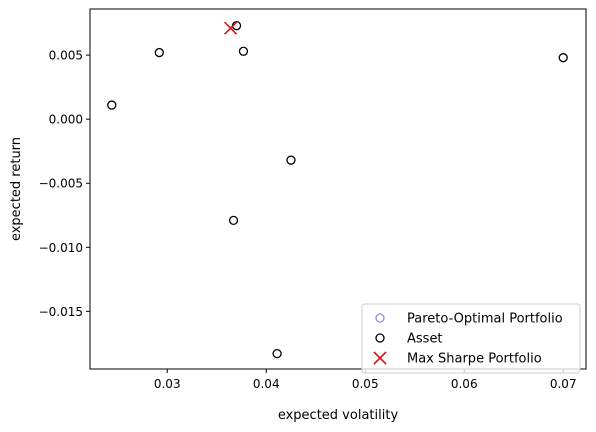  I want to click on y-axis-label: expected return, so click(16, 189).